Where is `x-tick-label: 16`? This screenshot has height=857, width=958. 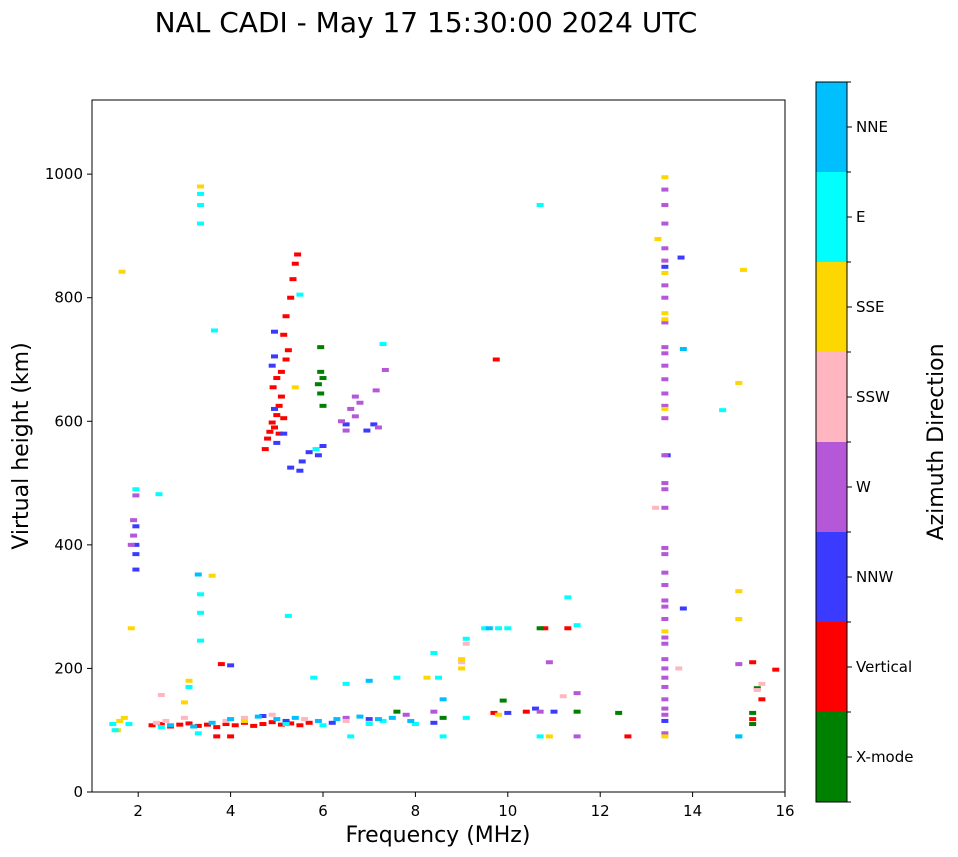 x-tick-label: 16 is located at coordinates (784, 811).